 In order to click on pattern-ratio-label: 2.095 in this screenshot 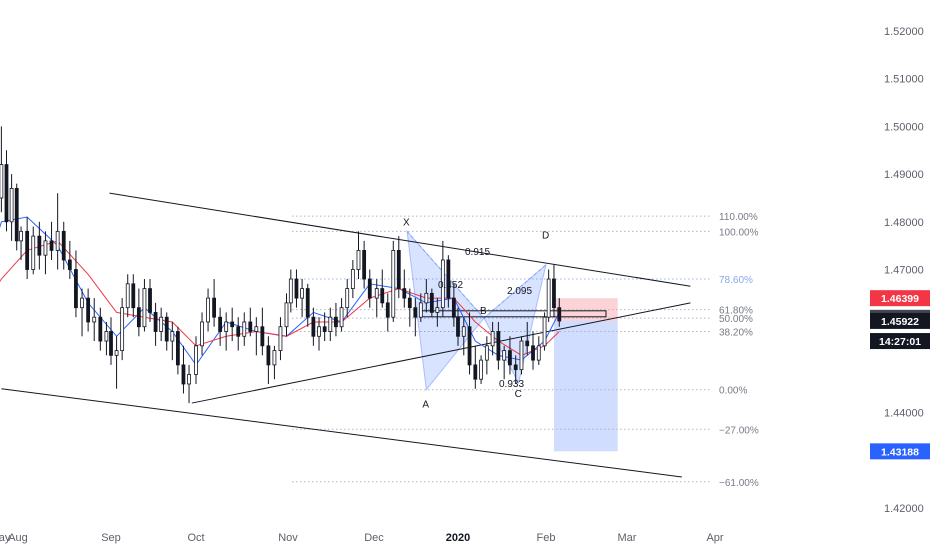, I will do `click(519, 291)`.